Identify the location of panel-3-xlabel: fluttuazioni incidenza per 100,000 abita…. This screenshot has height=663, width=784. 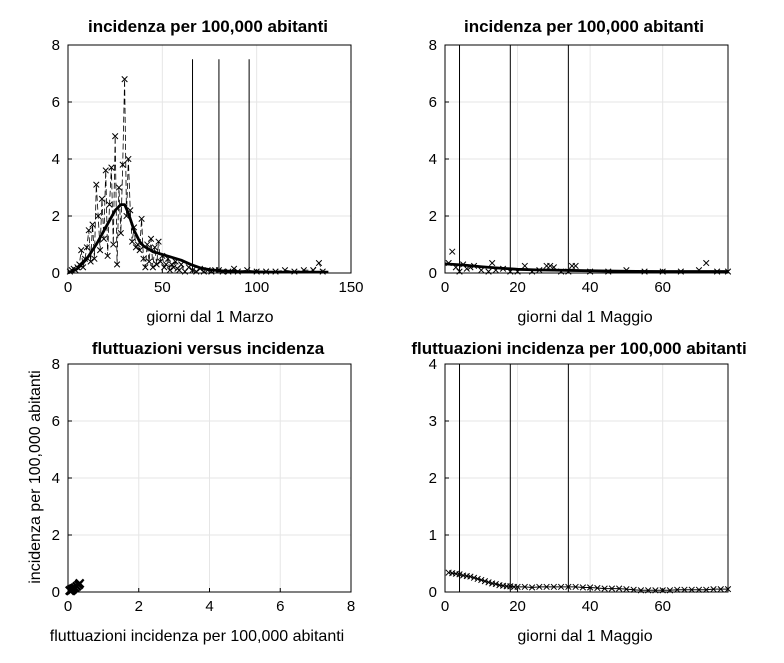
(197, 636).